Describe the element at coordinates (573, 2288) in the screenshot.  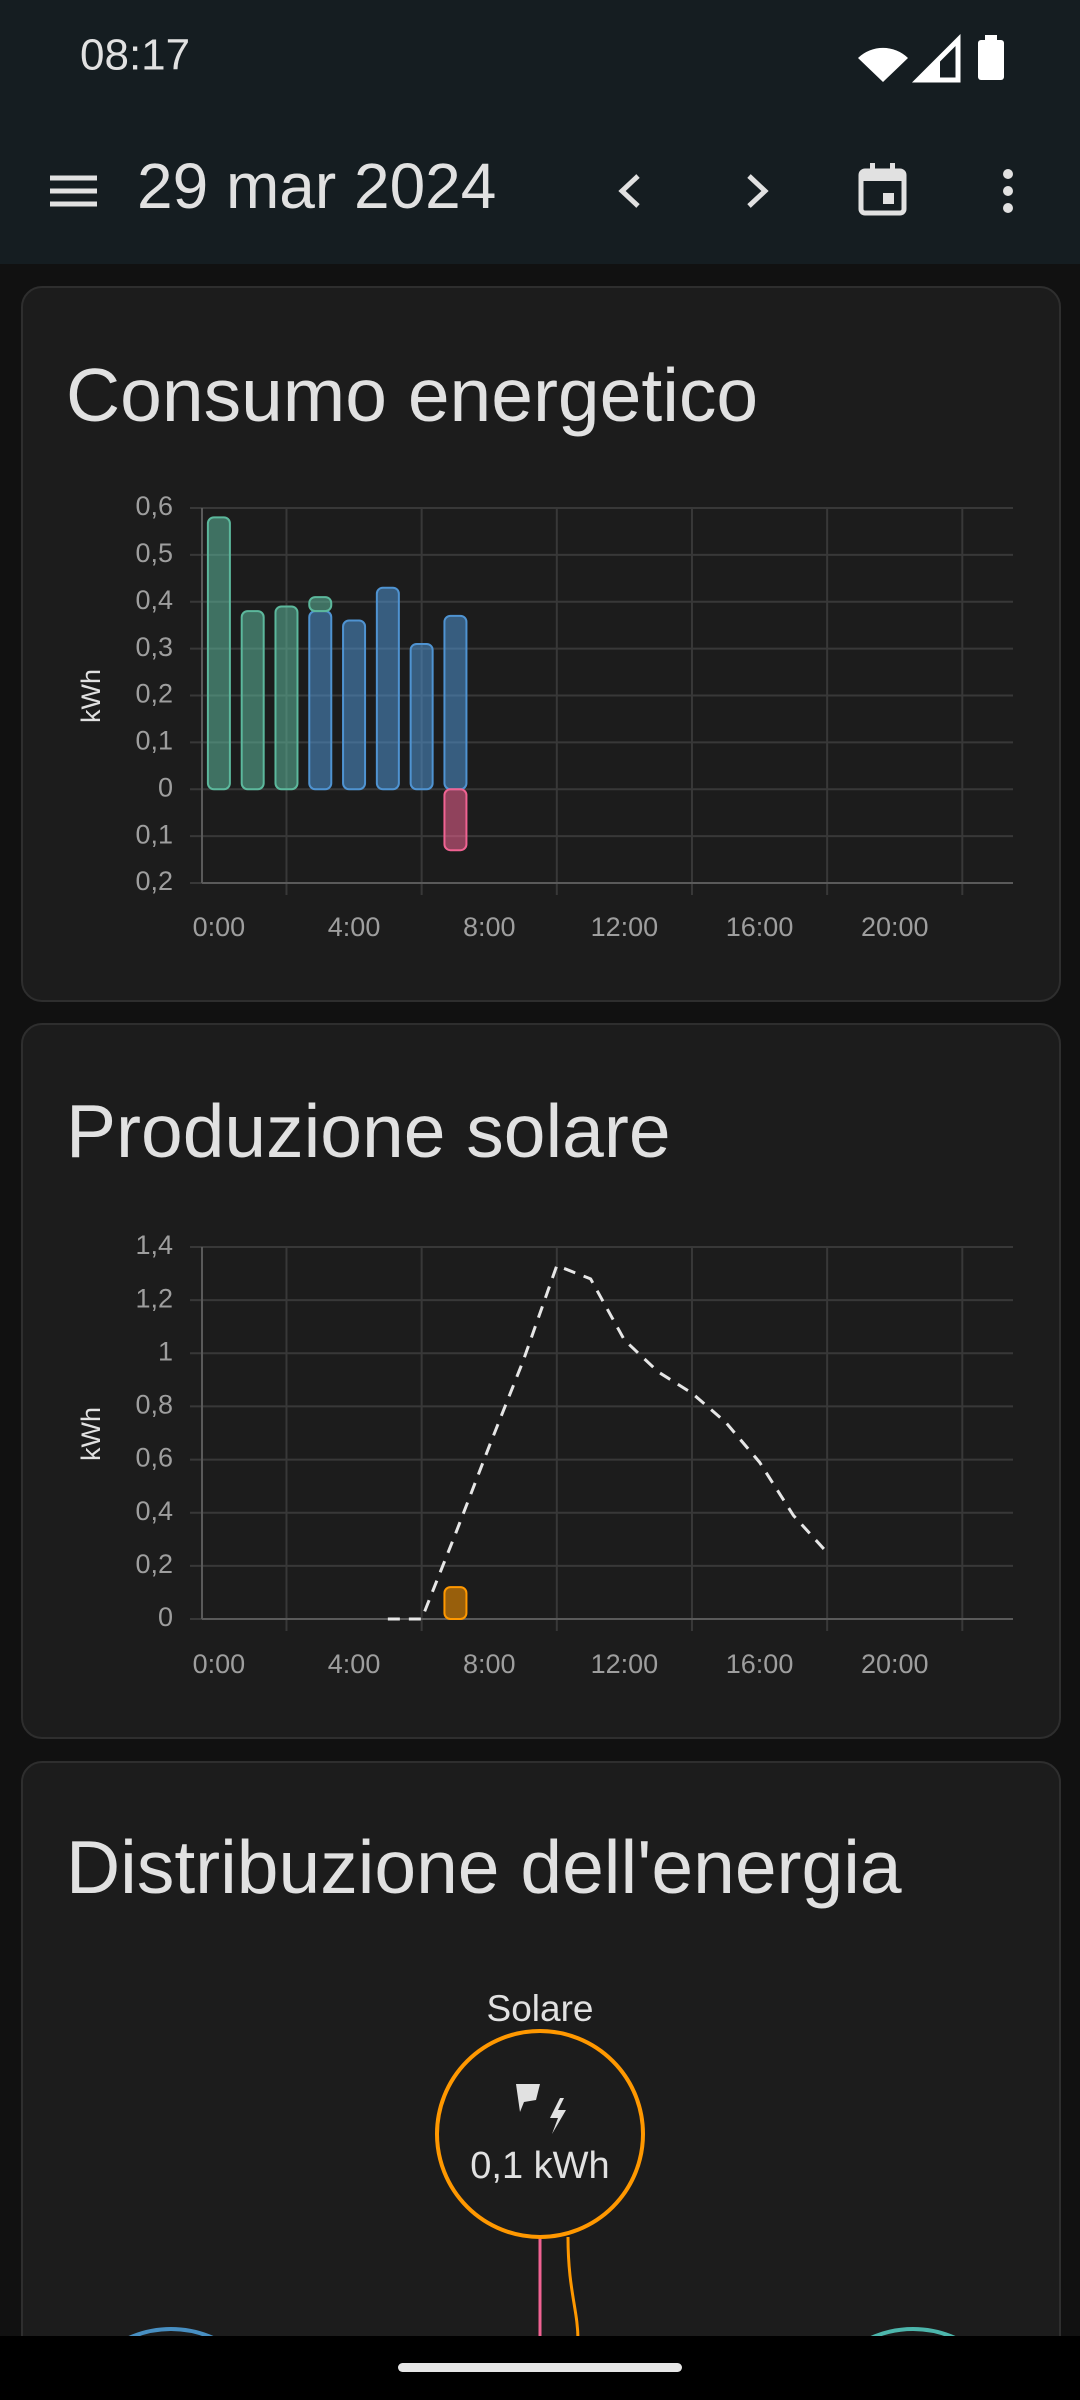
I see `flow-line` at that location.